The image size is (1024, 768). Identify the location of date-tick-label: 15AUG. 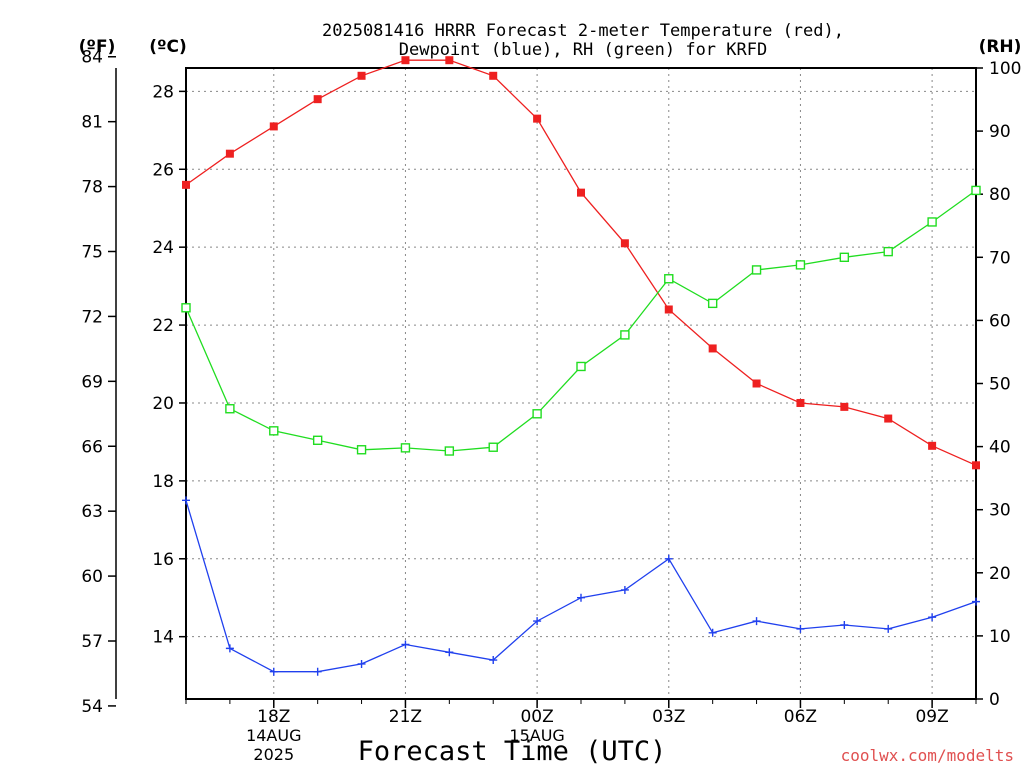
(536, 735).